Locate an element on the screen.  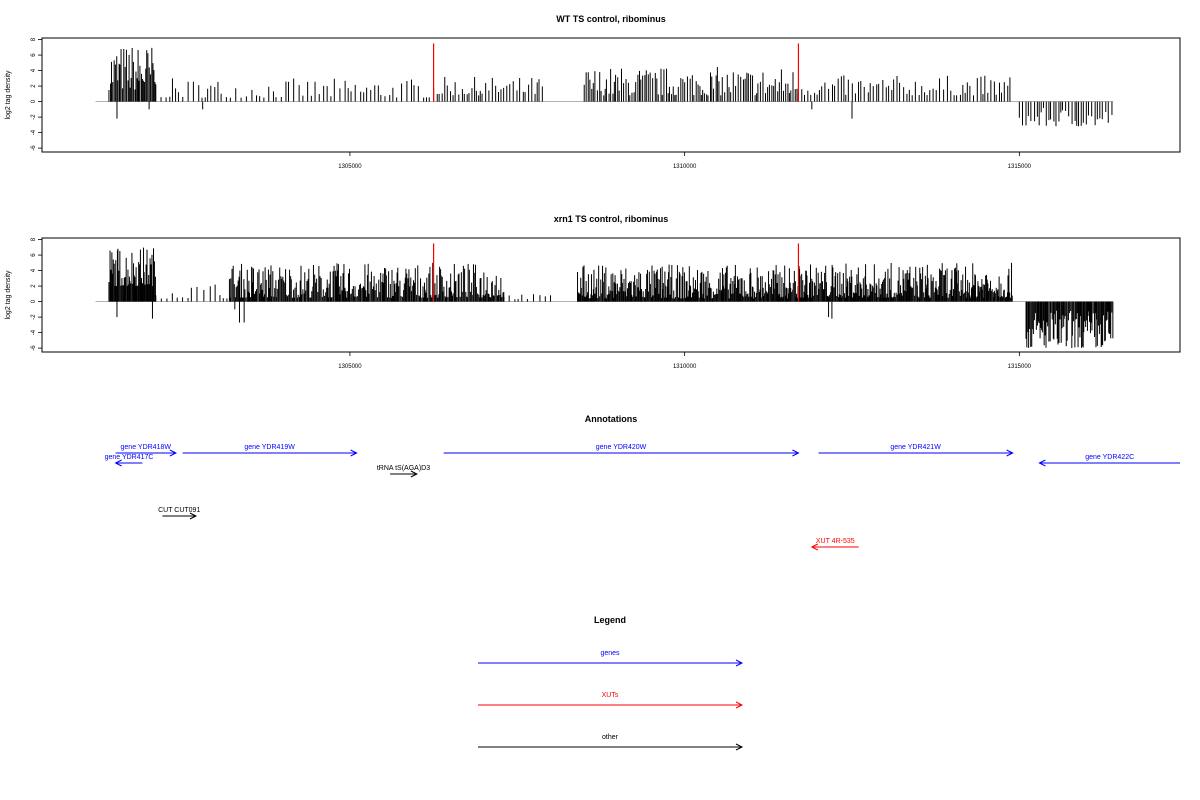
feature-label: CUT CUT091 is located at coordinates (179, 510).